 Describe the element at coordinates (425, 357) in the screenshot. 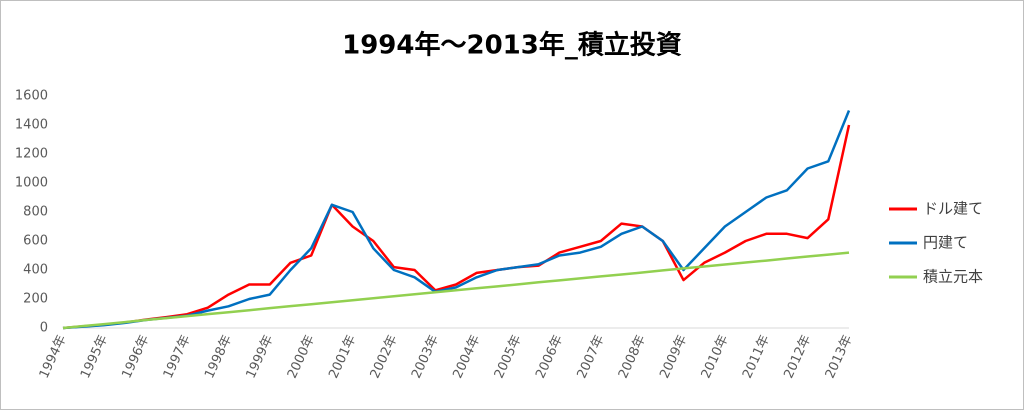

I see `x-tick-label: 2003年` at that location.